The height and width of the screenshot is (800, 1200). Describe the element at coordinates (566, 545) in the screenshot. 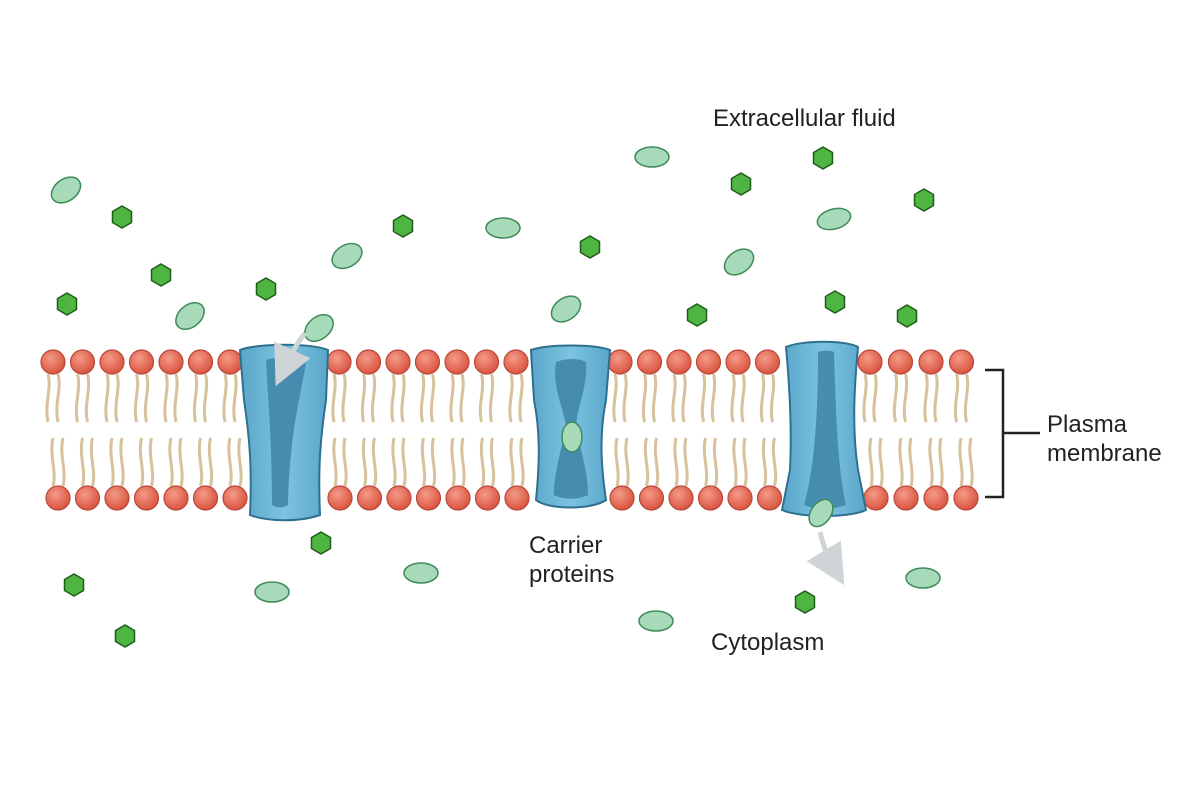

I see `carrier-label-line1: Carrier` at that location.